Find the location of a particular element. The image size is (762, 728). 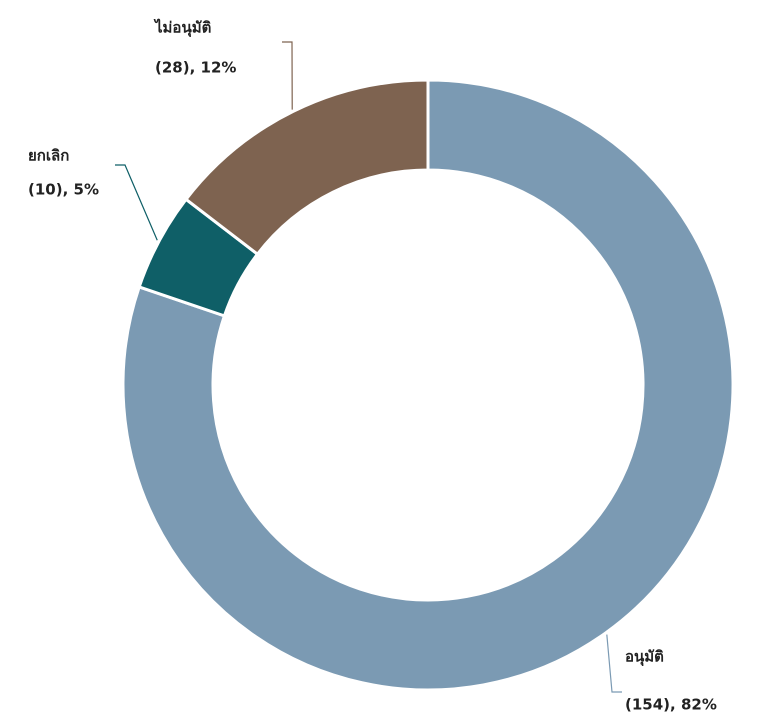

value-label: (154), 82% is located at coordinates (671, 705).